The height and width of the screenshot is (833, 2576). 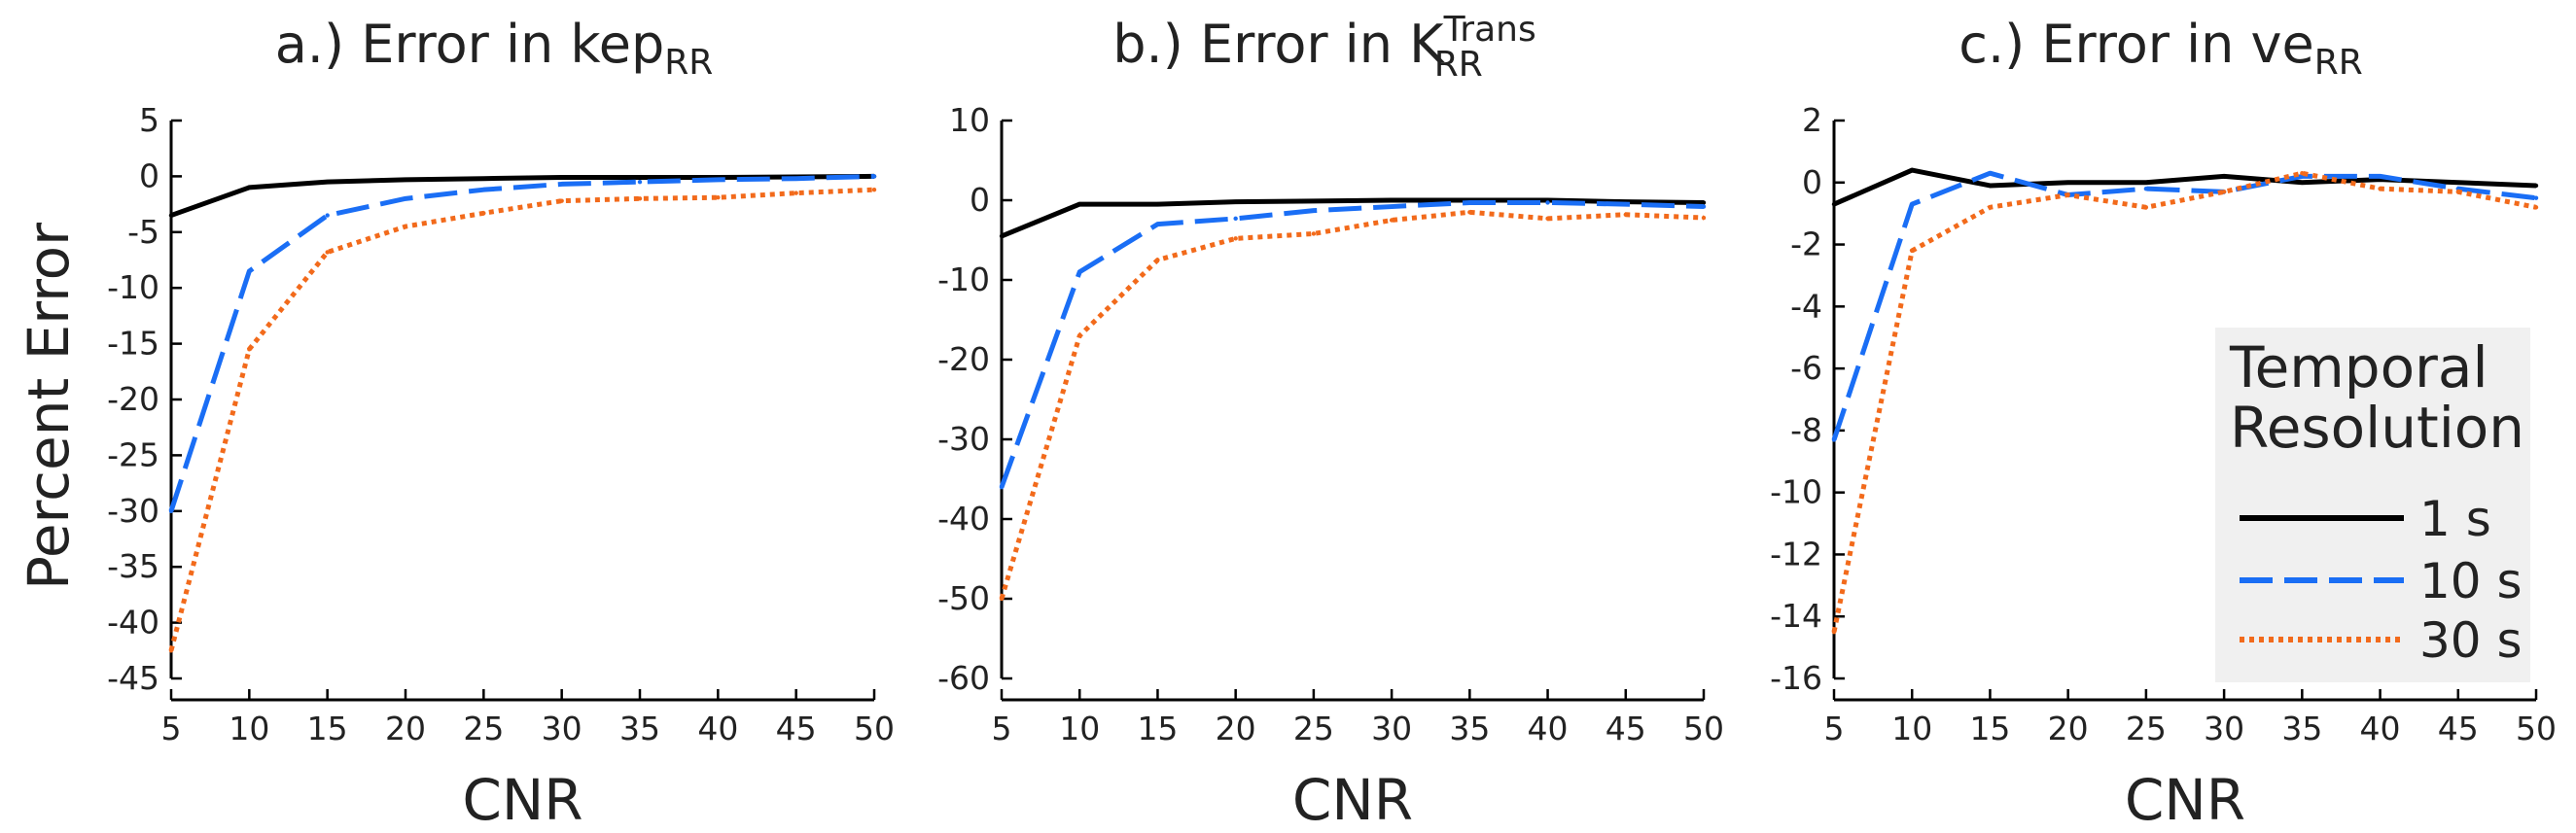 I want to click on y-tick-label: -5, so click(x=143, y=232).